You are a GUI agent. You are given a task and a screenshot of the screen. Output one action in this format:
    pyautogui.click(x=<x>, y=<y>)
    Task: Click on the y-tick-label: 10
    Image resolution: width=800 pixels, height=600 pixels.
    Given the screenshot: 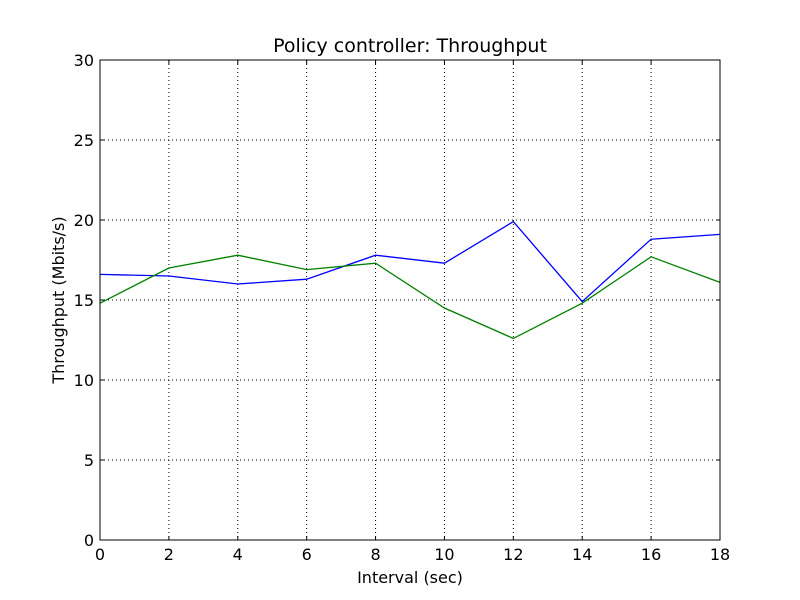 What is the action you would take?
    pyautogui.click(x=84, y=380)
    